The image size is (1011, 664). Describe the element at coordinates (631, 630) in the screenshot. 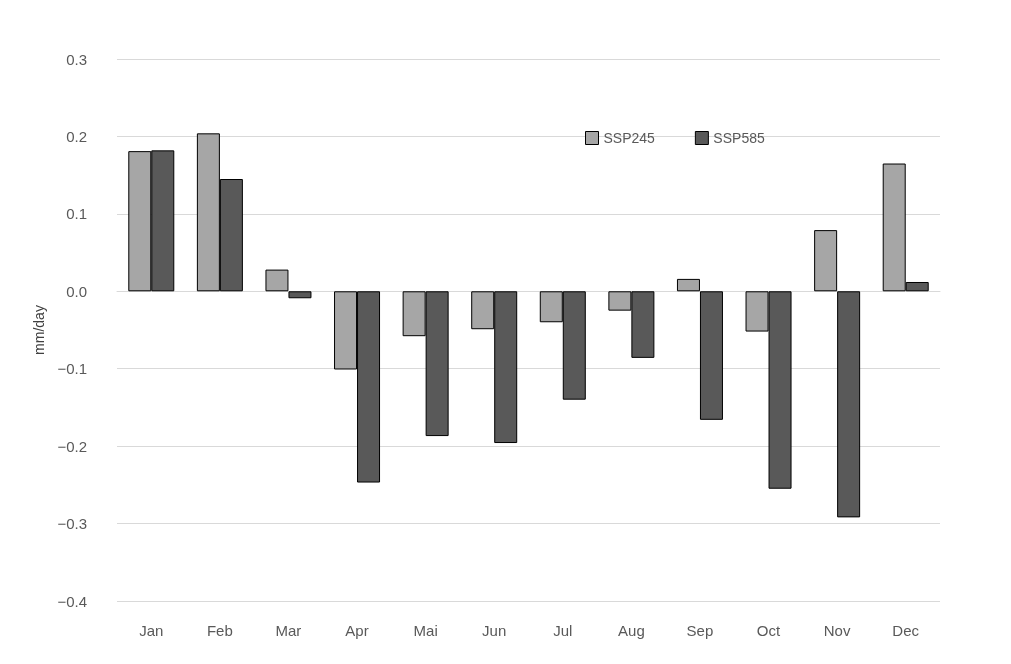

I see `x-tick-label: Aug` at that location.